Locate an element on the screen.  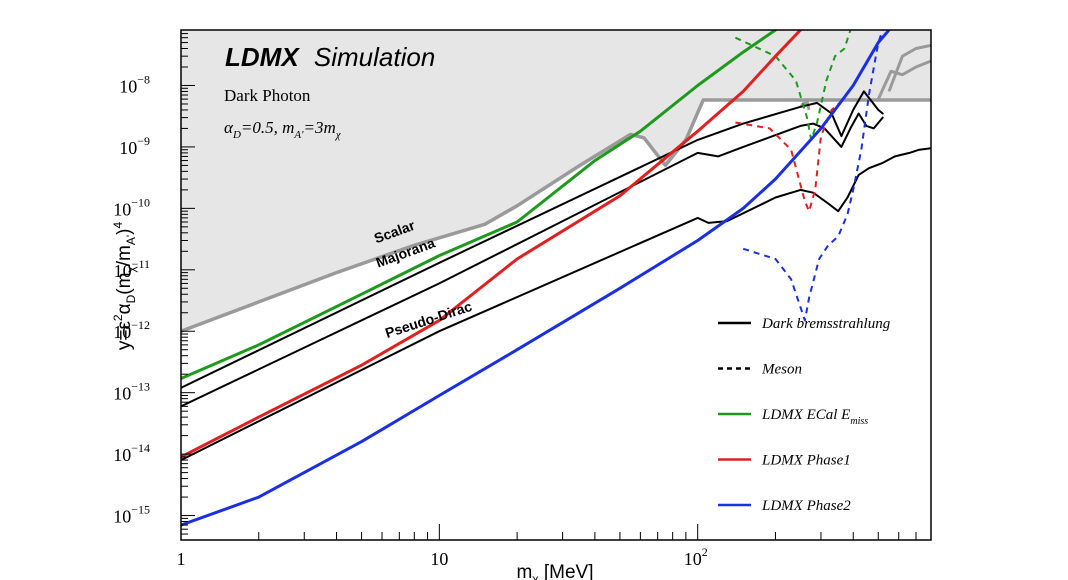
legend-label-text: Meson is located at coordinates (781, 370).